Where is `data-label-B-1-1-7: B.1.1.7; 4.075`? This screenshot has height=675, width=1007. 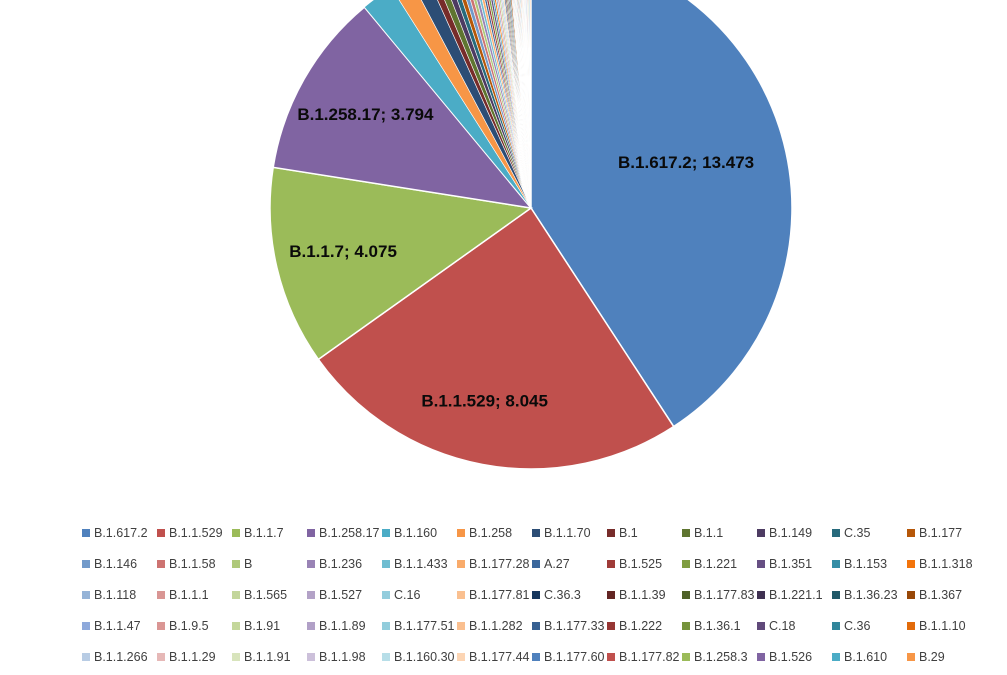 data-label-B-1-1-7: B.1.1.7; 4.075 is located at coordinates (343, 251).